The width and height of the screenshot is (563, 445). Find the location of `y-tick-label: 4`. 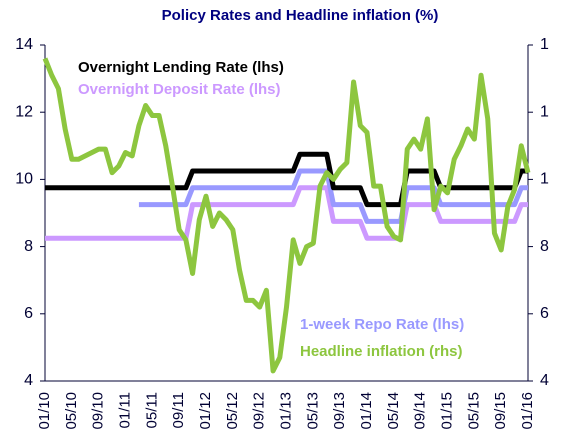

y-tick-label: 4 is located at coordinates (28, 380).